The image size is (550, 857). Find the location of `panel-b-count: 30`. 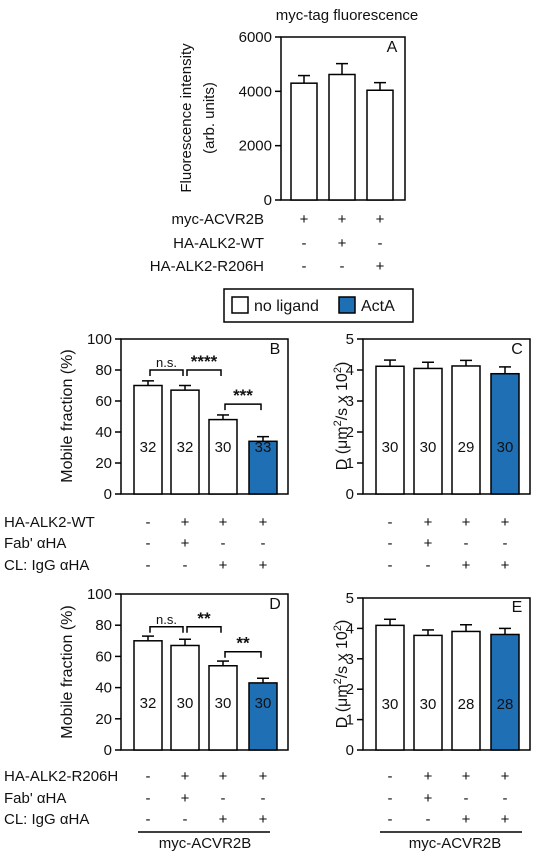

panel-b-count: 30 is located at coordinates (223, 447).